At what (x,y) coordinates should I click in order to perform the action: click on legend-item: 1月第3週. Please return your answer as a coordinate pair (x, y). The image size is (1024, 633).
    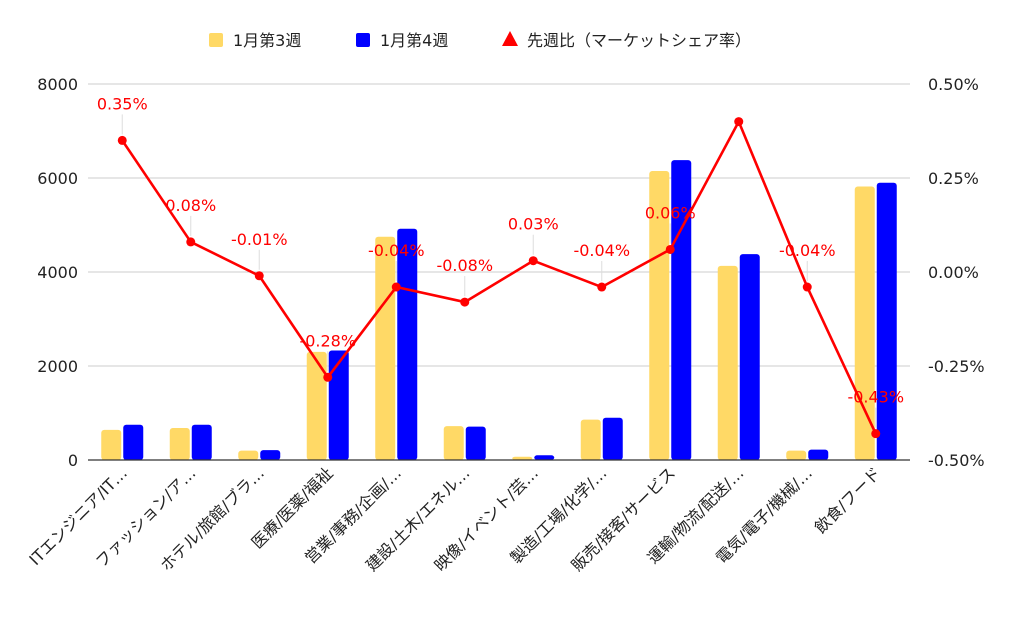
    Looking at the image, I should click on (255, 40).